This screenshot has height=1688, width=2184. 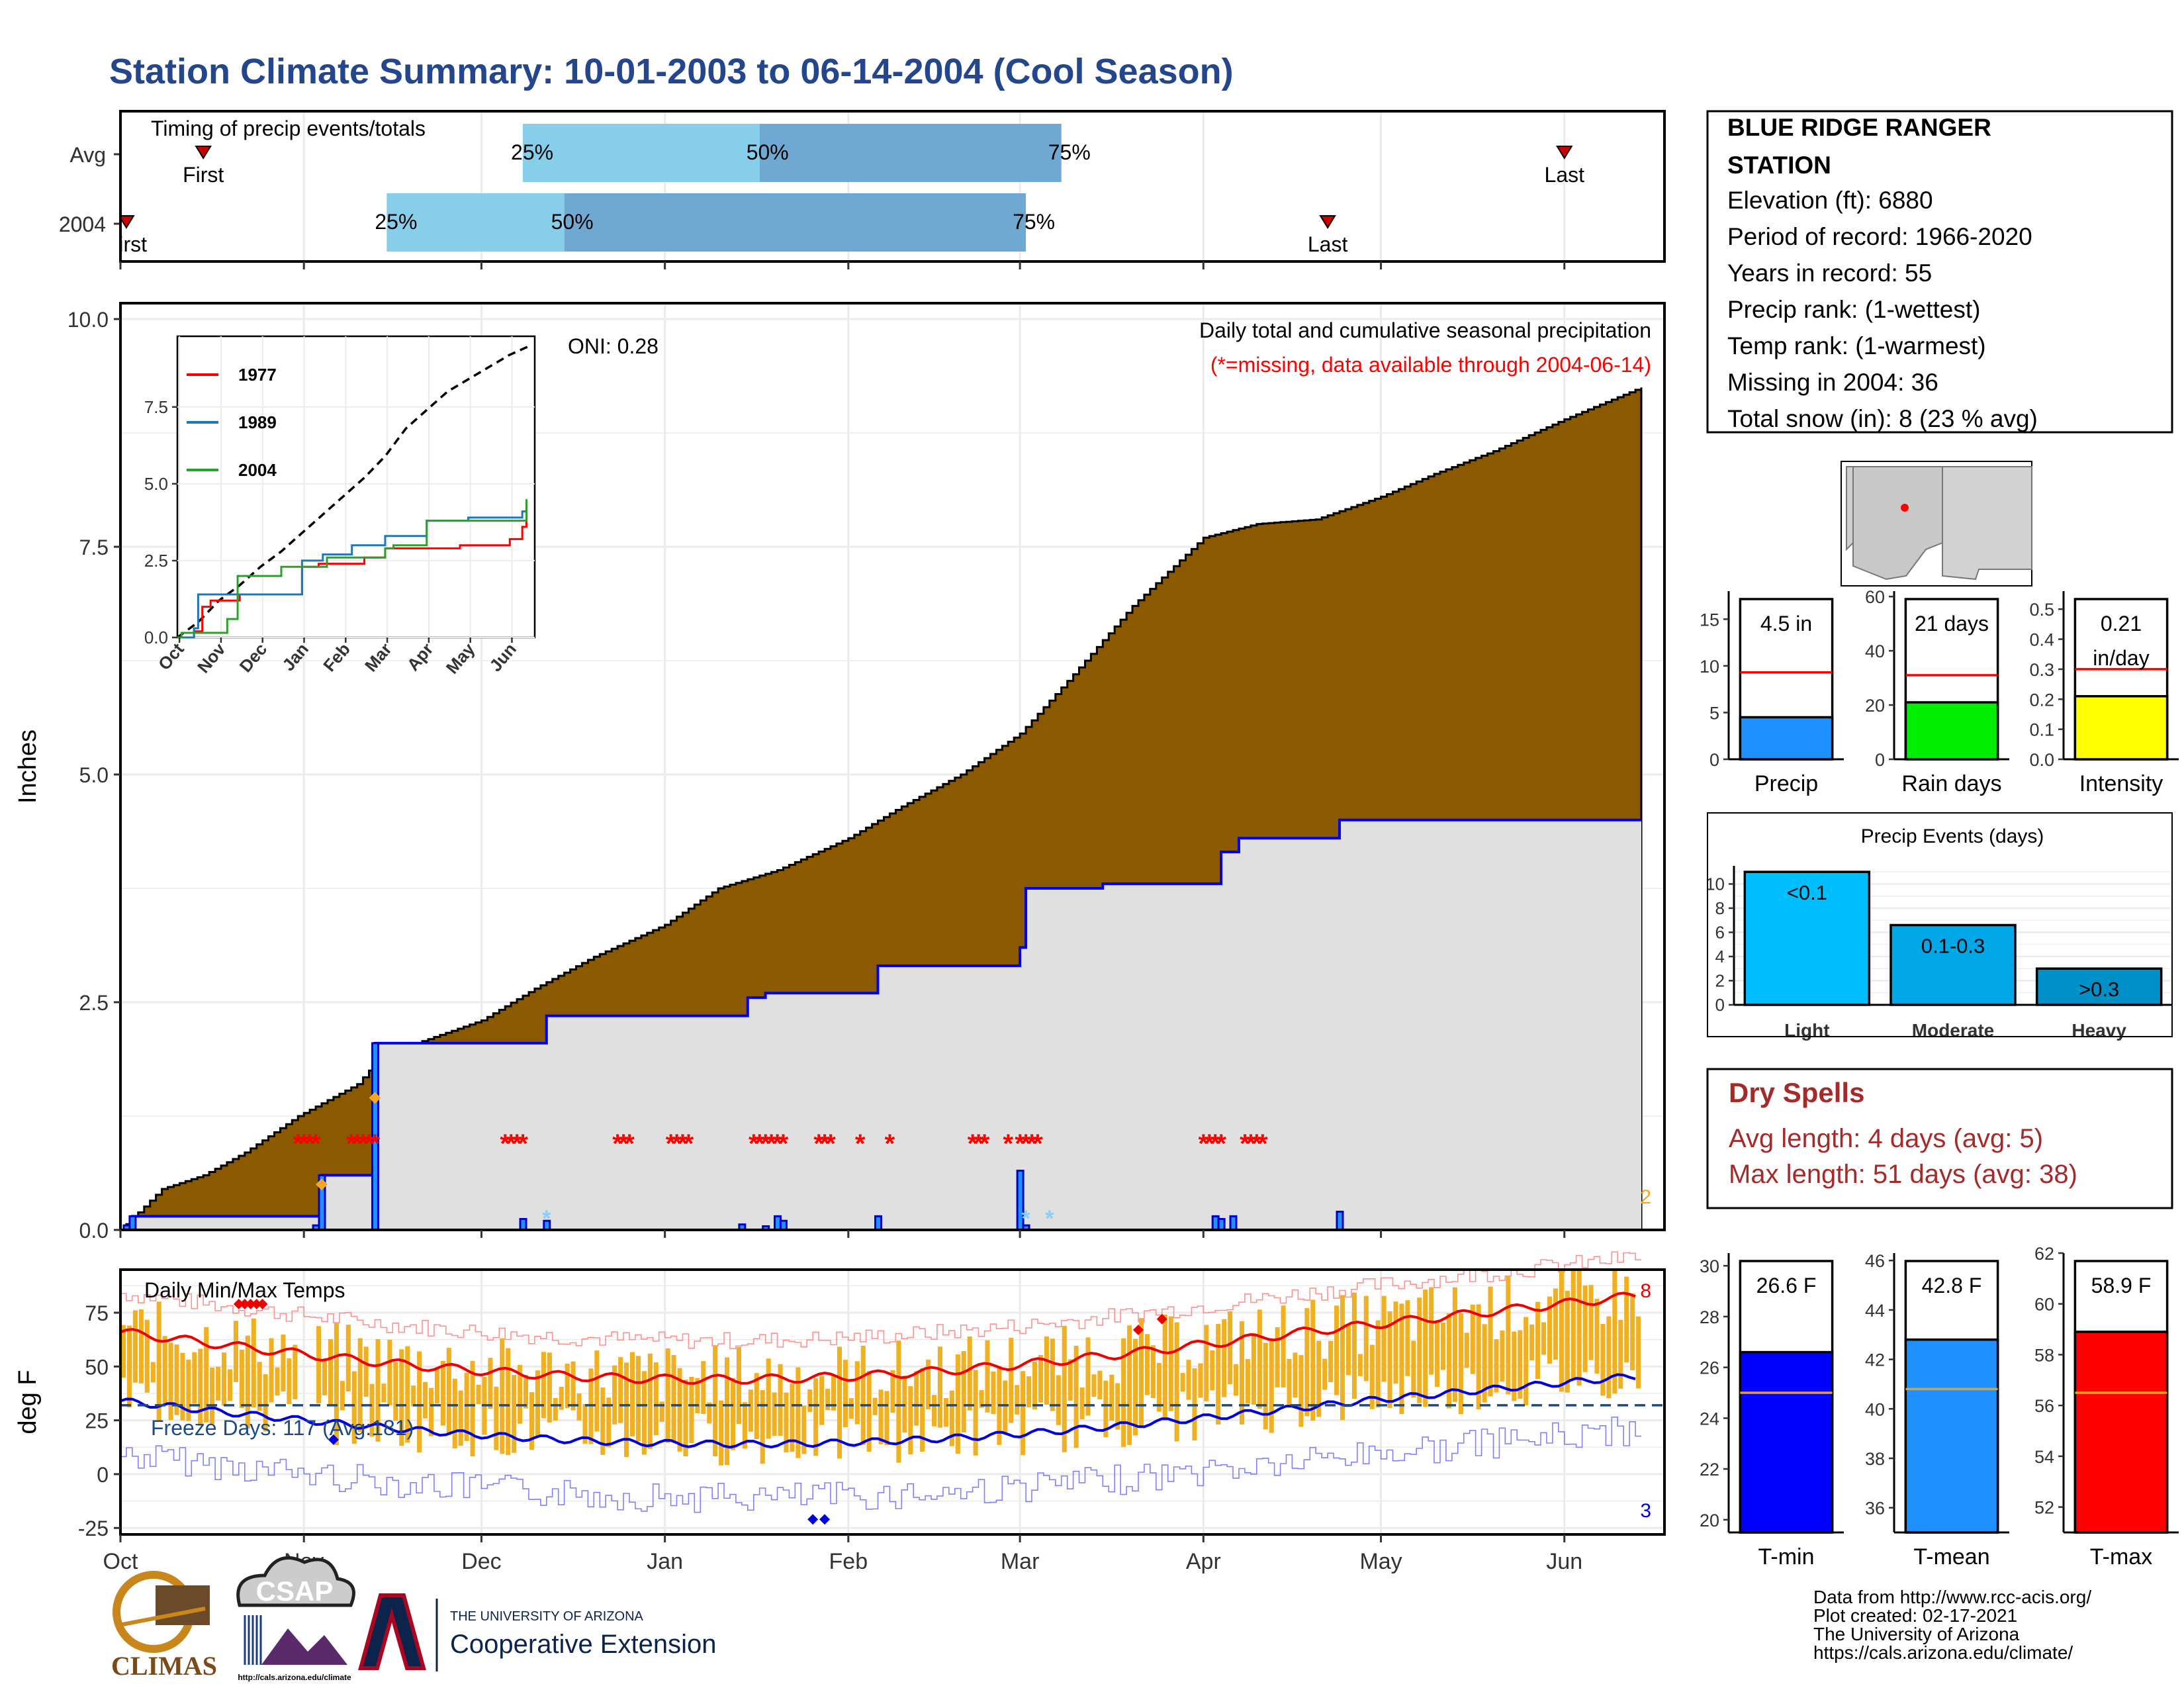 What do you see at coordinates (28, 766) in the screenshot?
I see `main-y-label: Inches` at bounding box center [28, 766].